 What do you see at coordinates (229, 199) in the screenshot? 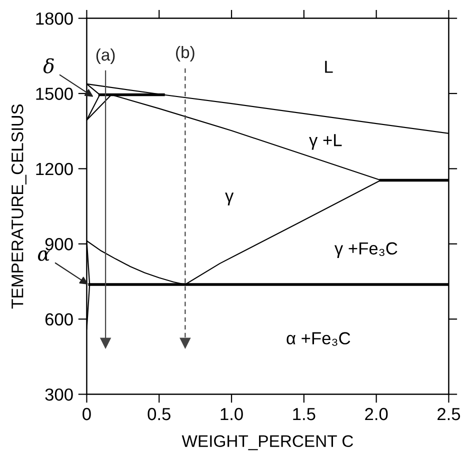
I see `annotation: γ` at bounding box center [229, 199].